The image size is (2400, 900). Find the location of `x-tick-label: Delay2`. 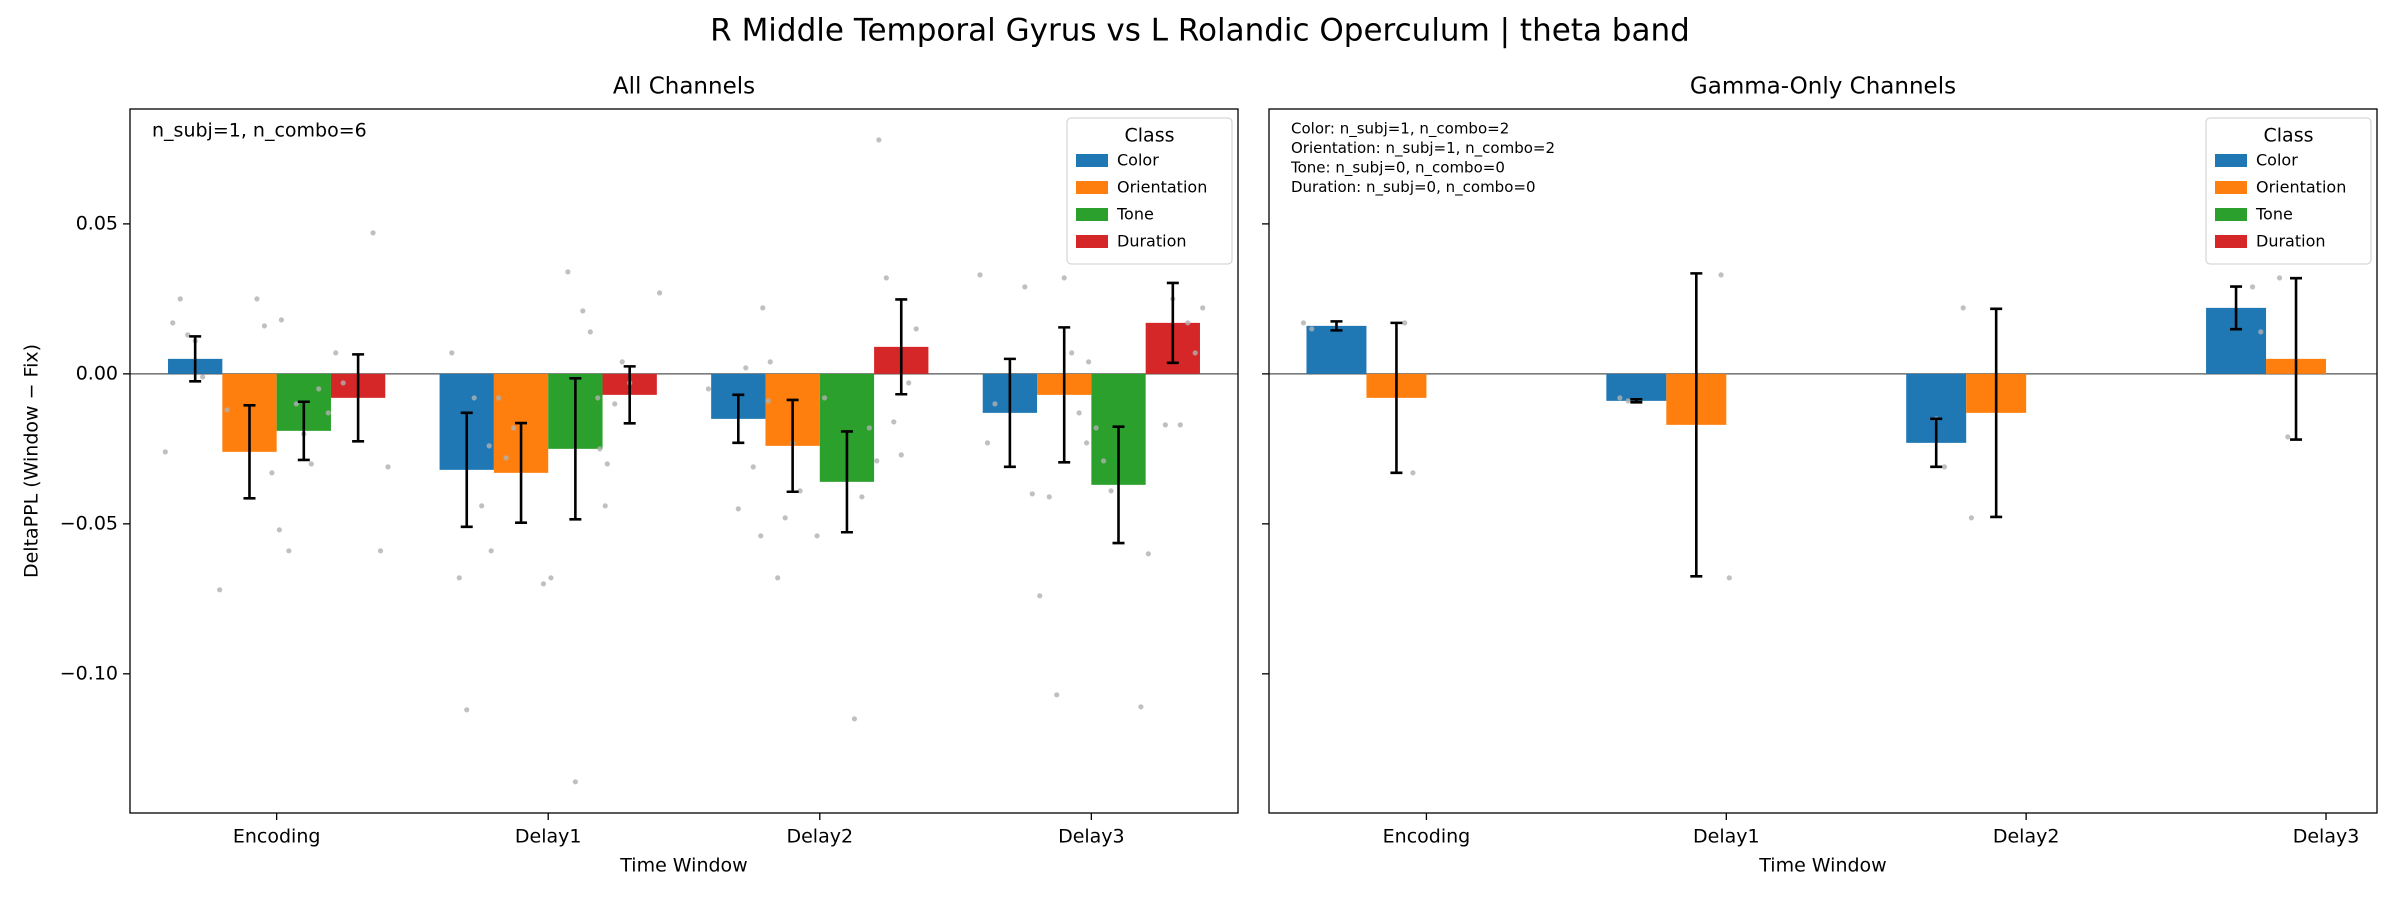

x-tick-label: Delay2 is located at coordinates (819, 837).